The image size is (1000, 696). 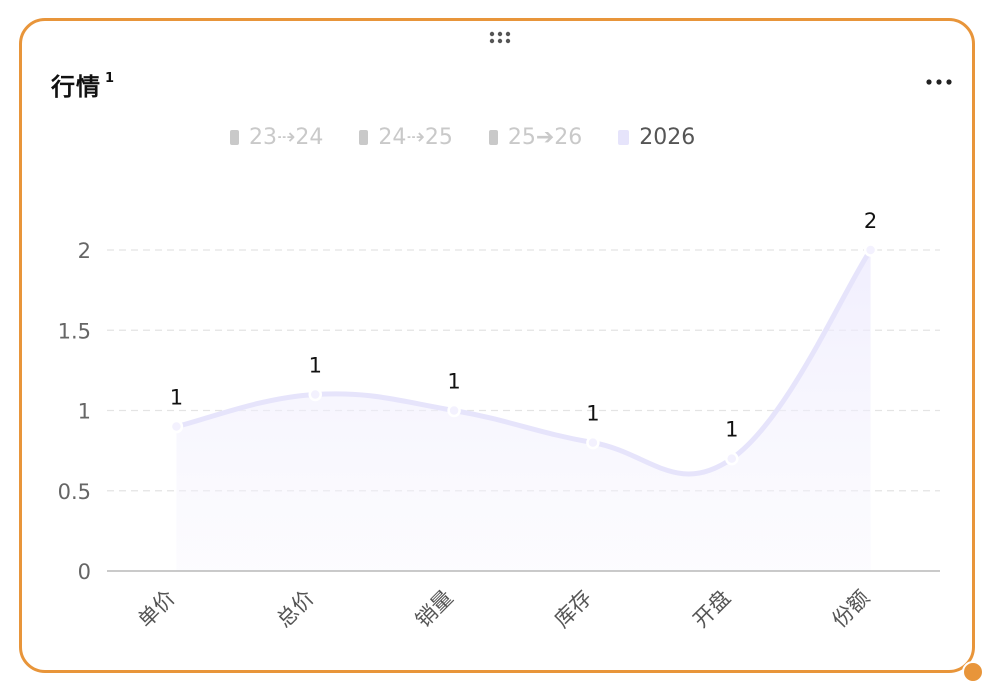 What do you see at coordinates (500, 38) in the screenshot?
I see `drag-dots-icon` at bounding box center [500, 38].